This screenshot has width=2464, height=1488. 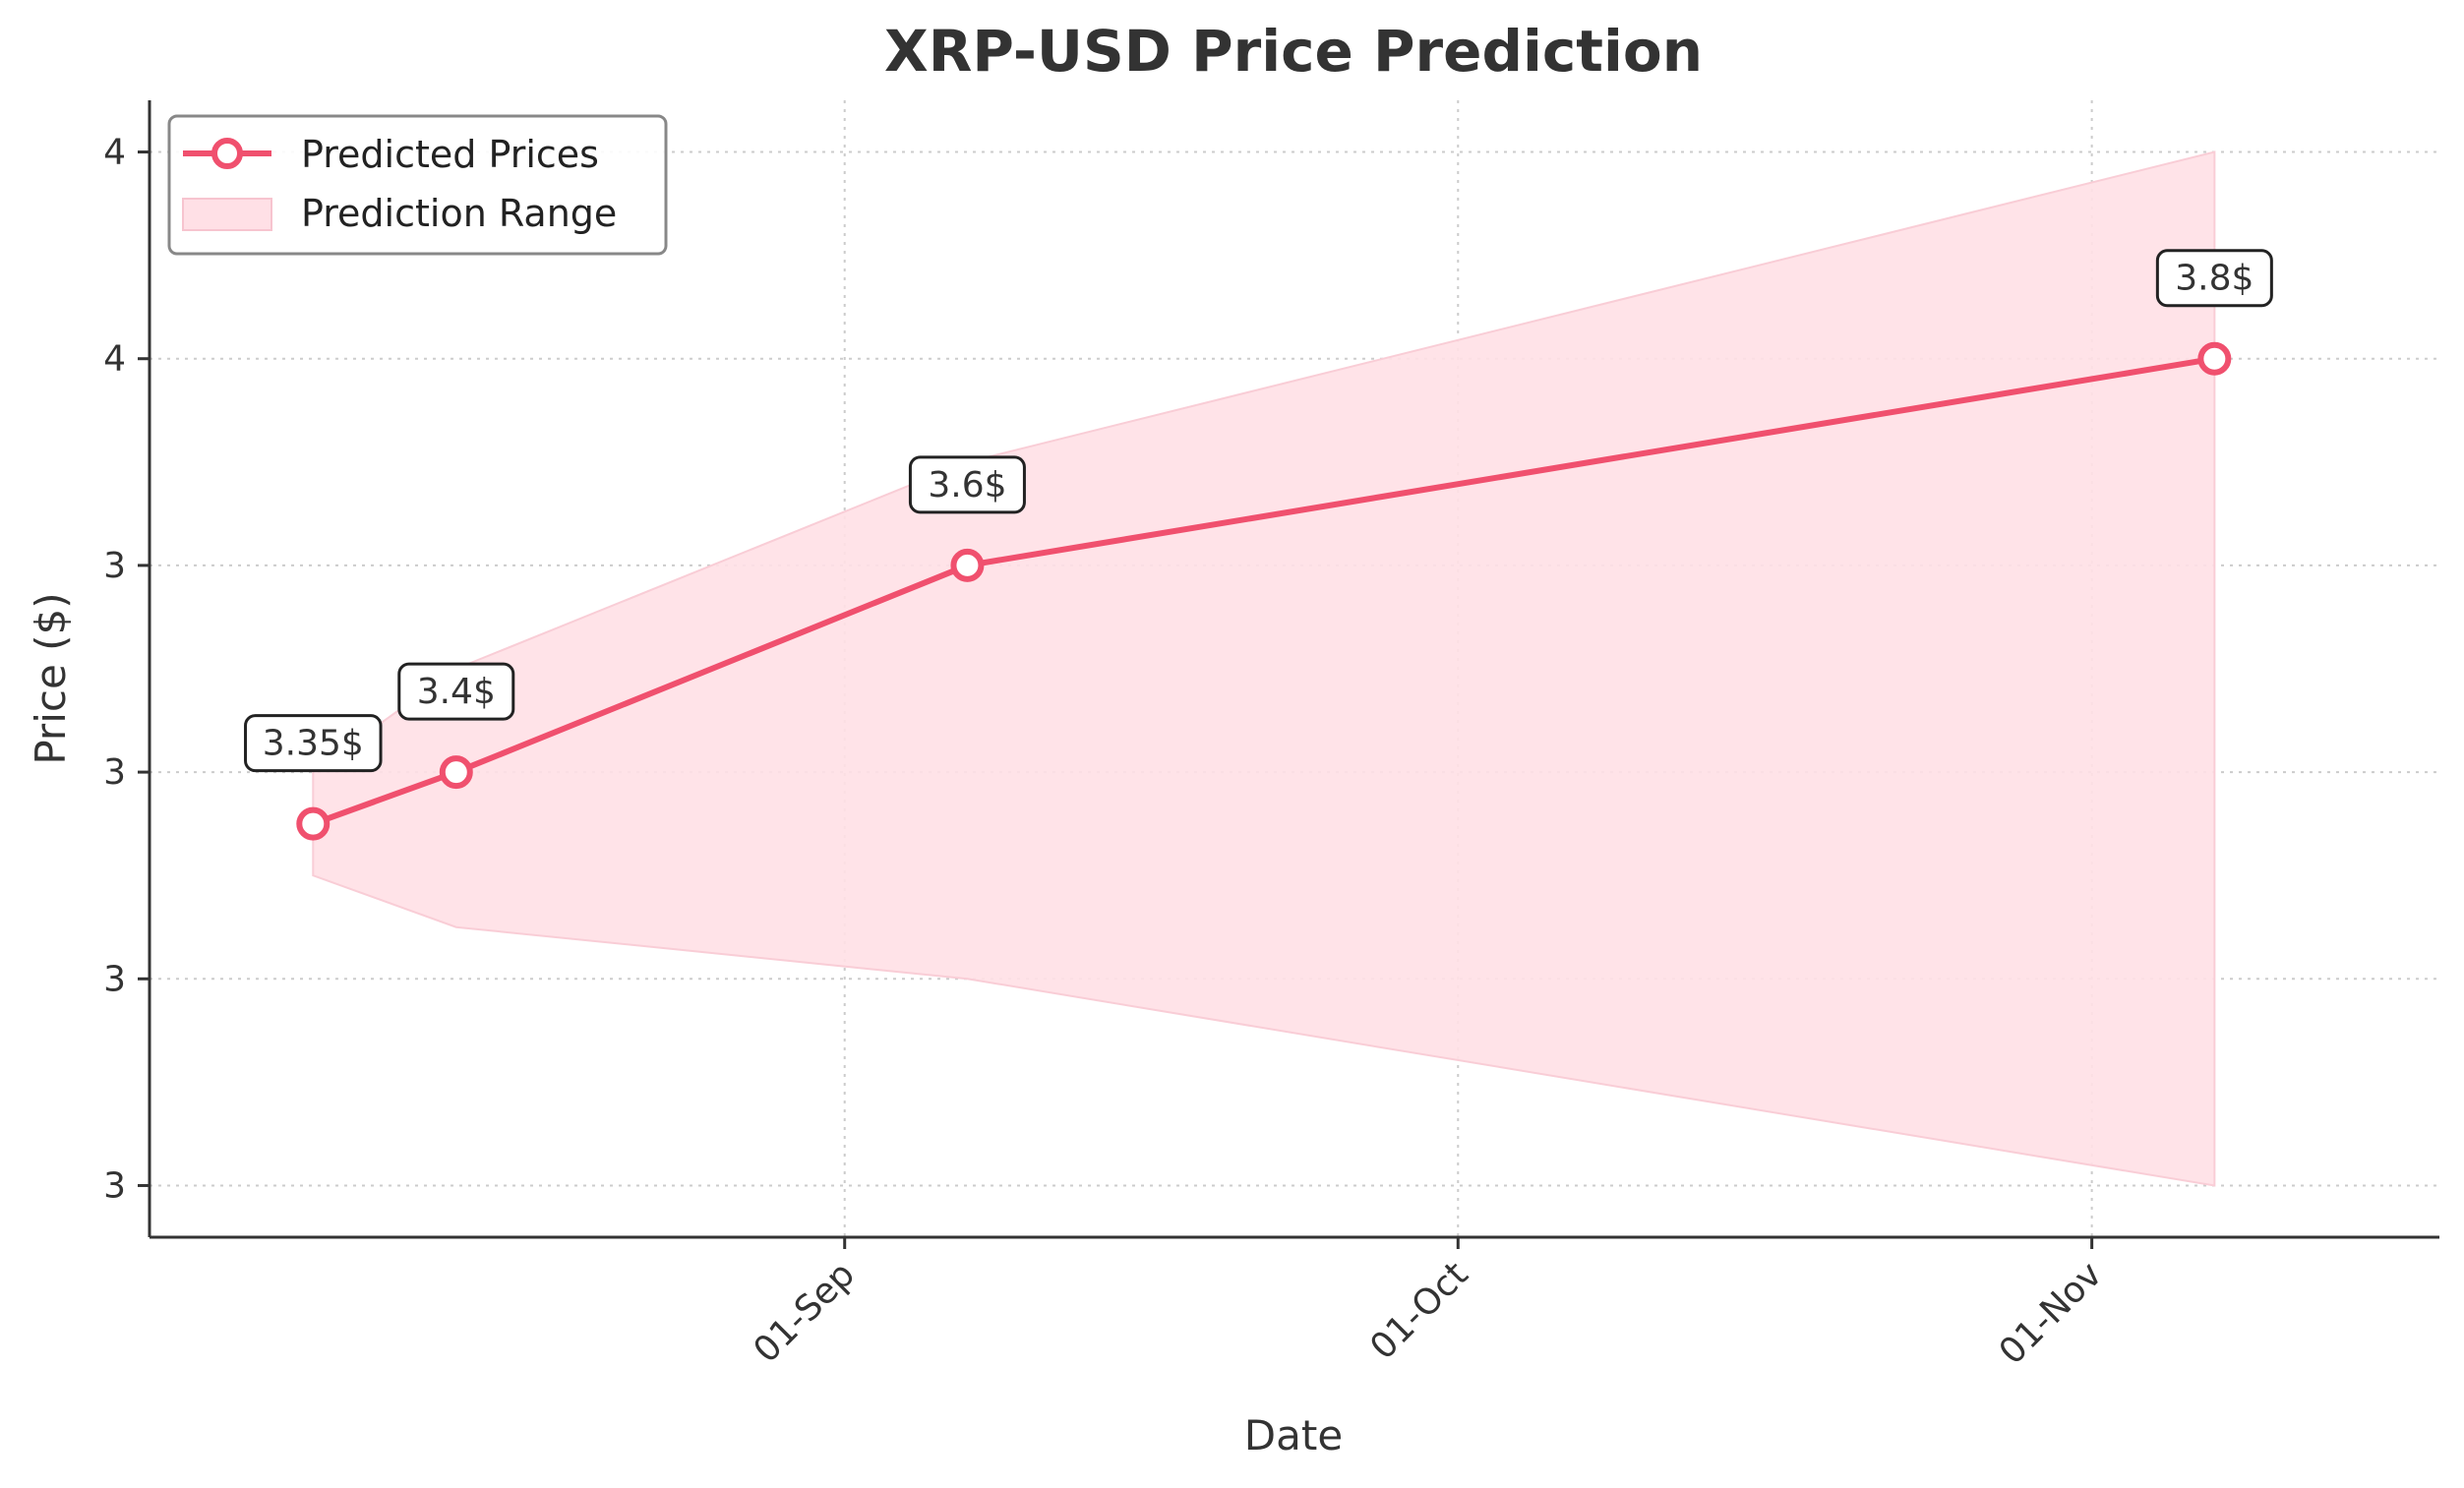 What do you see at coordinates (227, 215) in the screenshot?
I see `legend-band-swatch` at bounding box center [227, 215].